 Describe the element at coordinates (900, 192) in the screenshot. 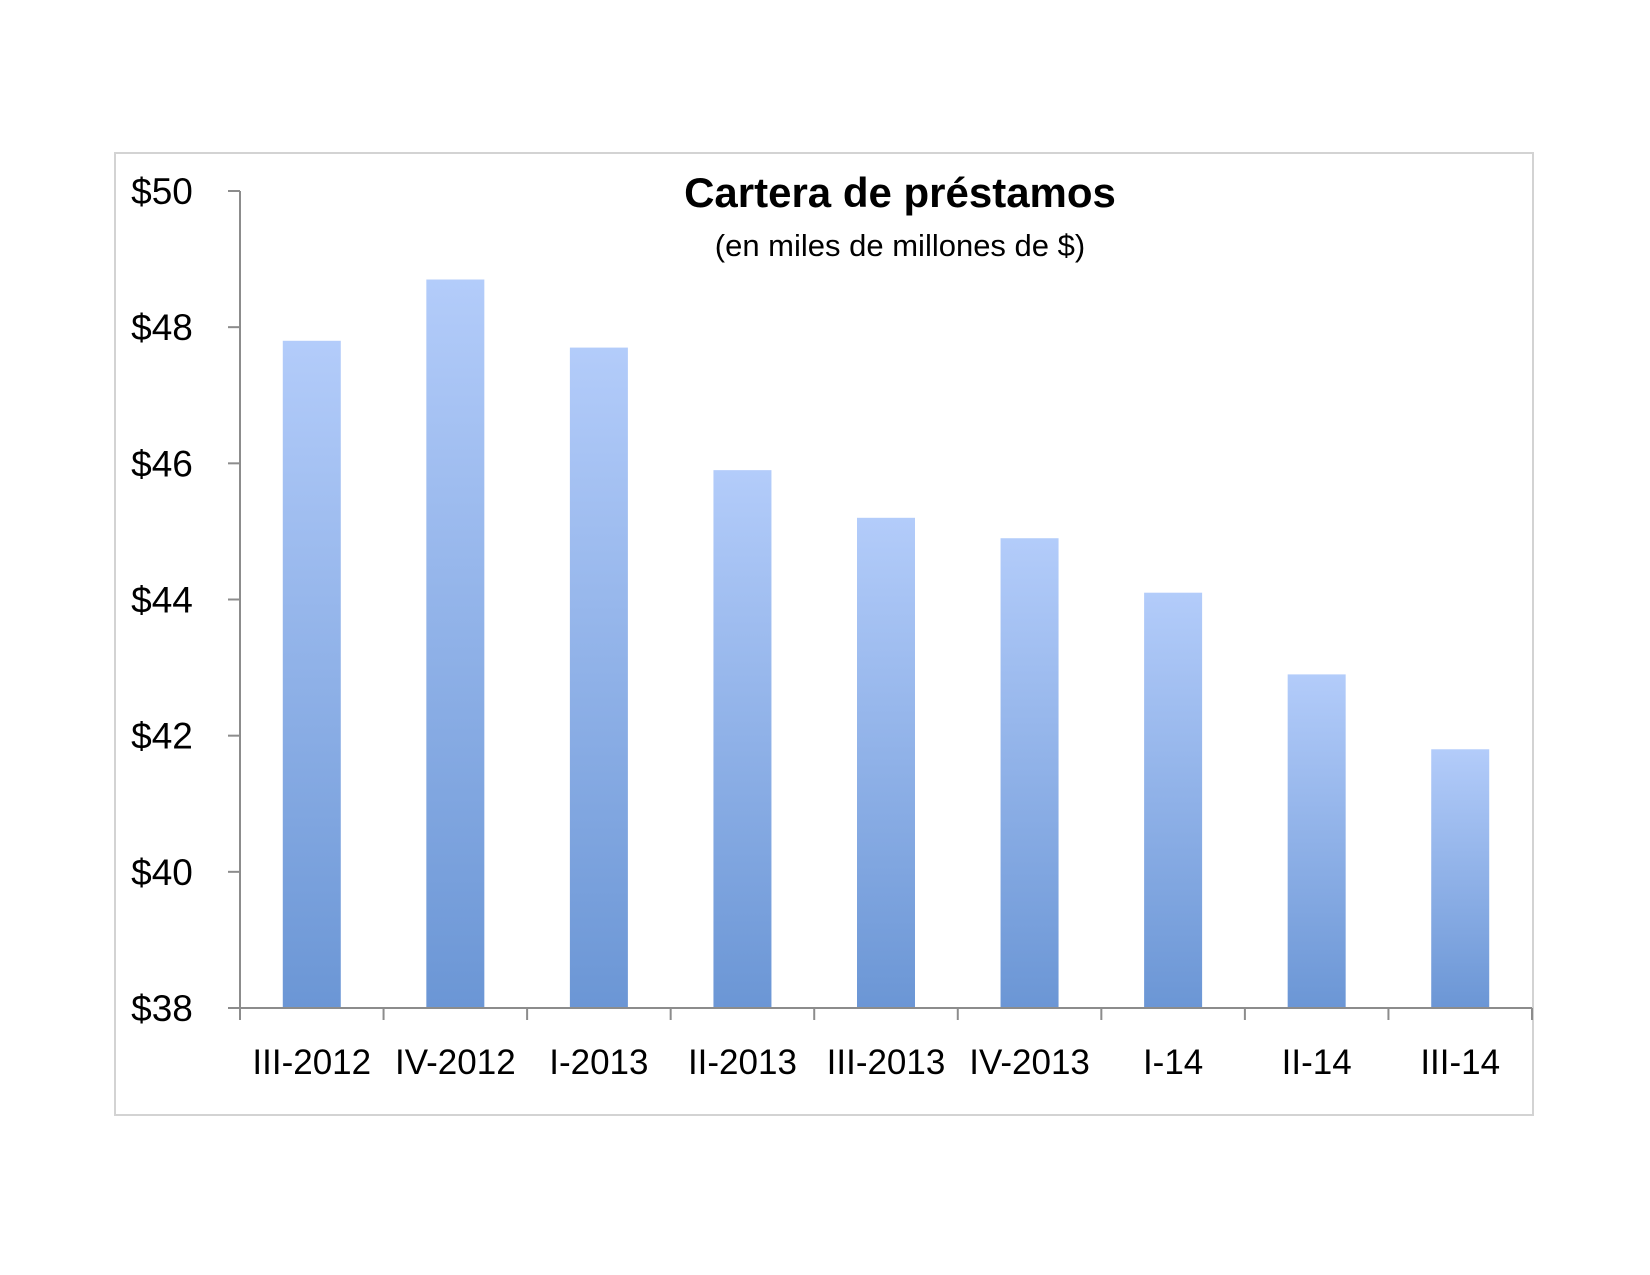

I see `chart-title: Cartera de préstamos` at that location.